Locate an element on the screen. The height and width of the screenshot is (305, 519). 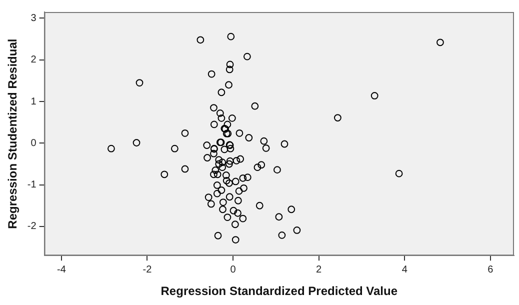
y-tick-label: -1 is located at coordinates (32, 185).